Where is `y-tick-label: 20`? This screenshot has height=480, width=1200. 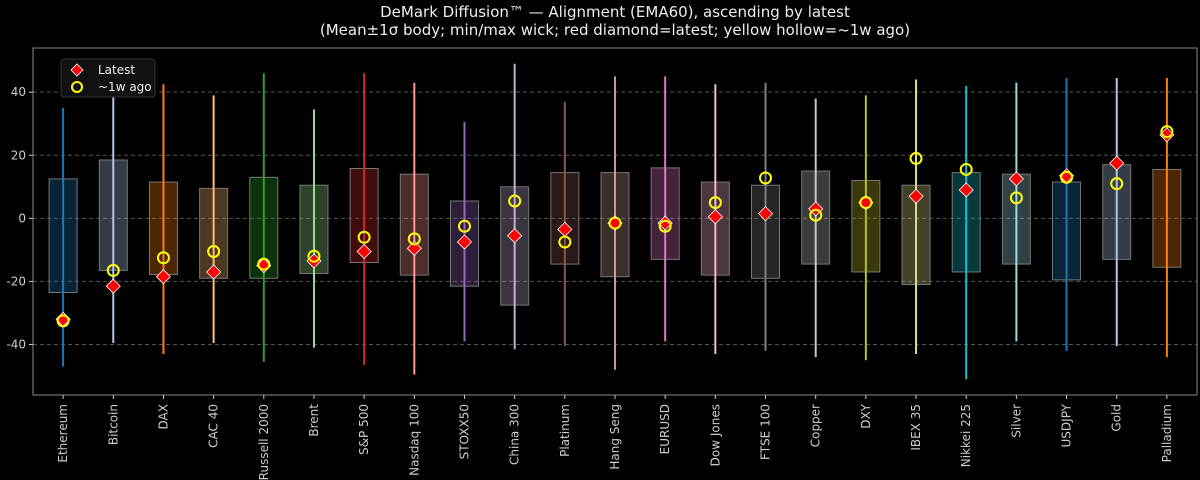 y-tick-label: 20 is located at coordinates (18, 155).